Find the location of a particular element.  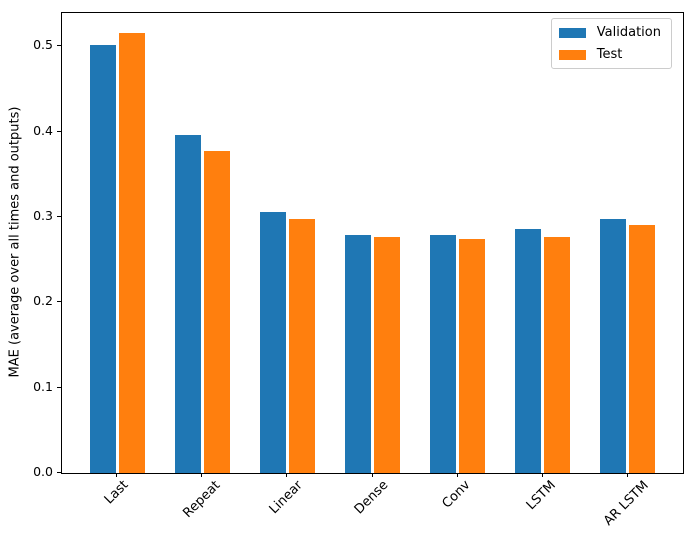

x-tick-label: Dense is located at coordinates (371, 497).